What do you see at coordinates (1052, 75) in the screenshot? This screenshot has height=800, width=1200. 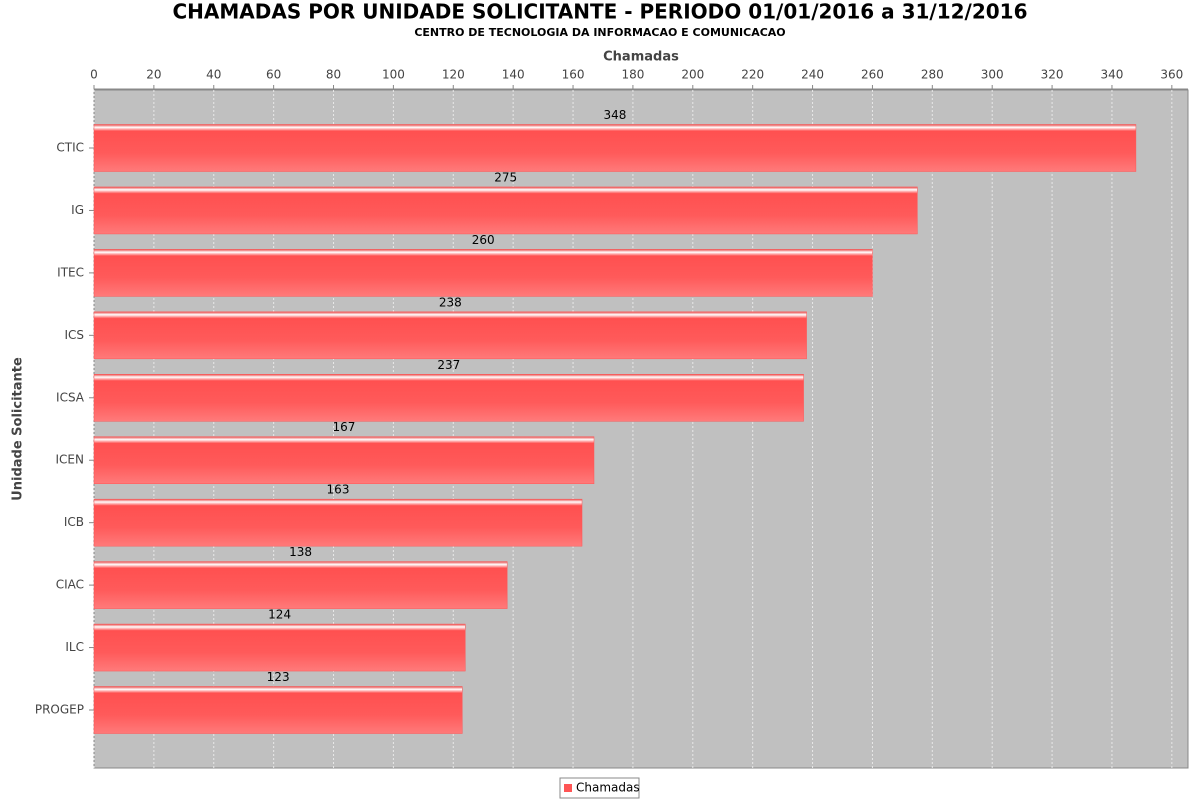 I see `x-tick-label: 320` at bounding box center [1052, 75].